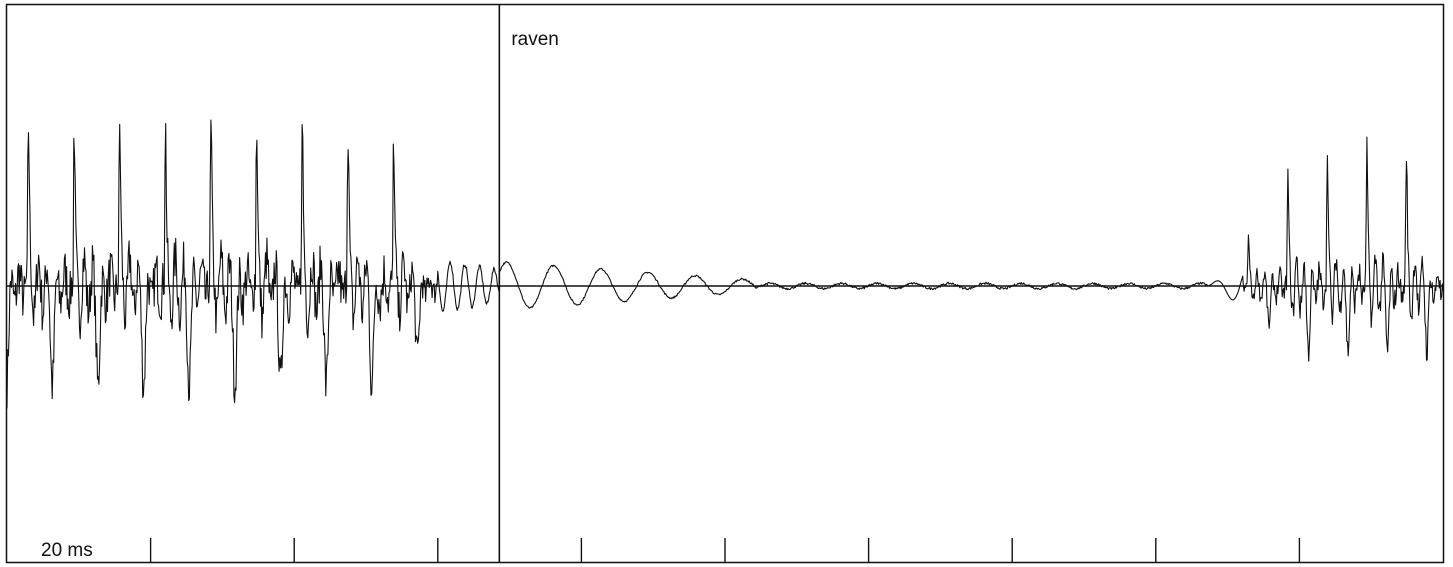 The image size is (1453, 567). Describe the element at coordinates (535, 39) in the screenshot. I see `word-label: raven` at that location.